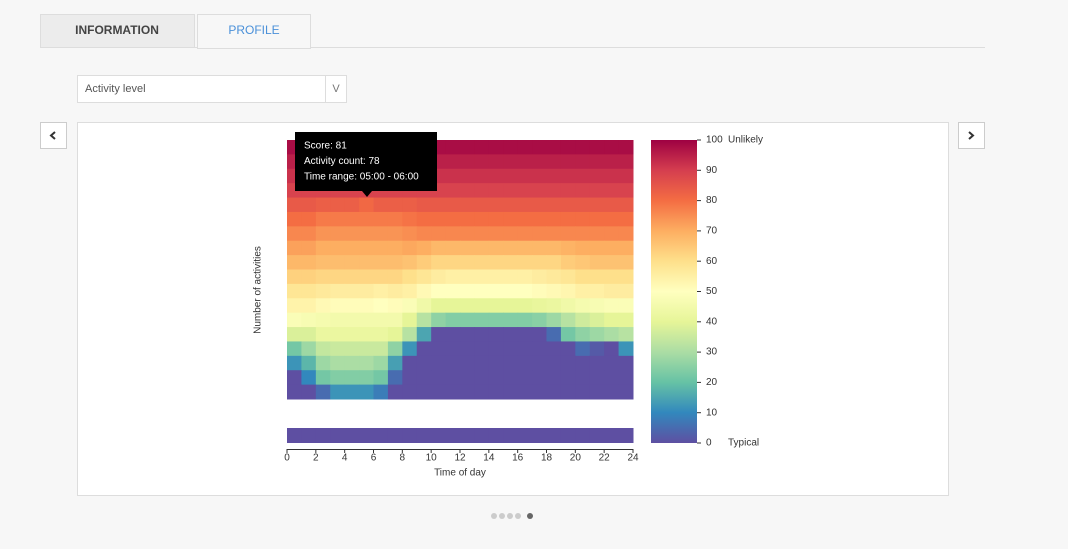 The image size is (1068, 549). Describe the element at coordinates (115, 89) in the screenshot. I see `select-label: Activity level` at that location.